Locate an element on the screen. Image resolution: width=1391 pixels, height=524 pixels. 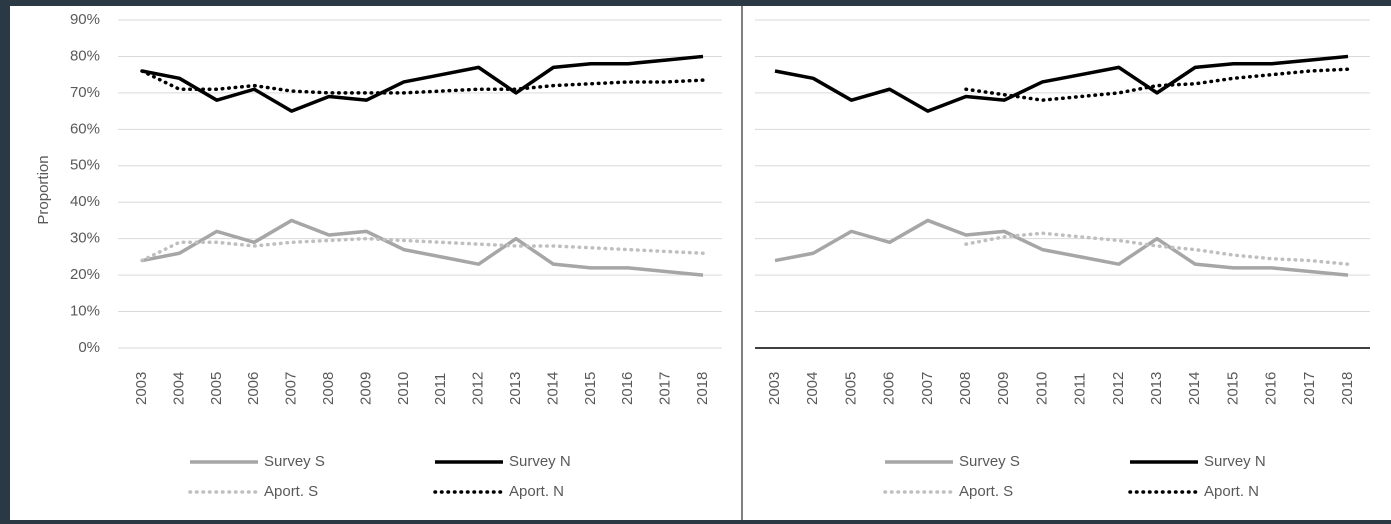
y-tick-label: 30% is located at coordinates (85, 238).